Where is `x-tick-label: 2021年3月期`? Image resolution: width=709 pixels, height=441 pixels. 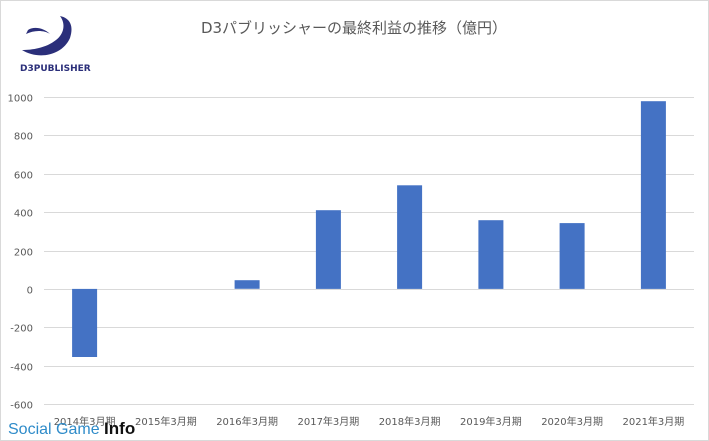
x-tick-label: 2021年3月期 is located at coordinates (653, 421).